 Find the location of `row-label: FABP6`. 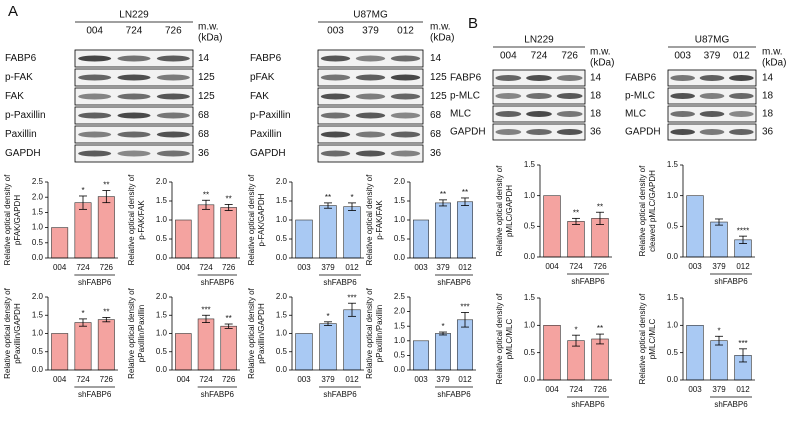

row-label: FABP6 is located at coordinates (641, 78).